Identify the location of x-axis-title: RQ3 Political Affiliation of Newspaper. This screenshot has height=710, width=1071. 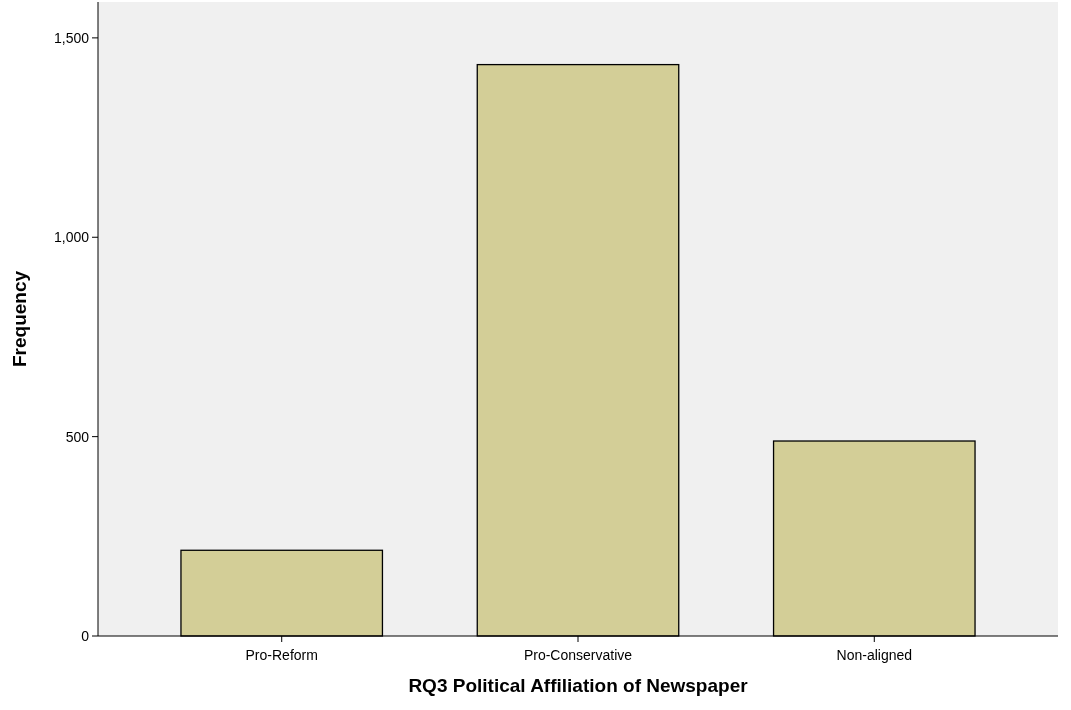
(578, 685).